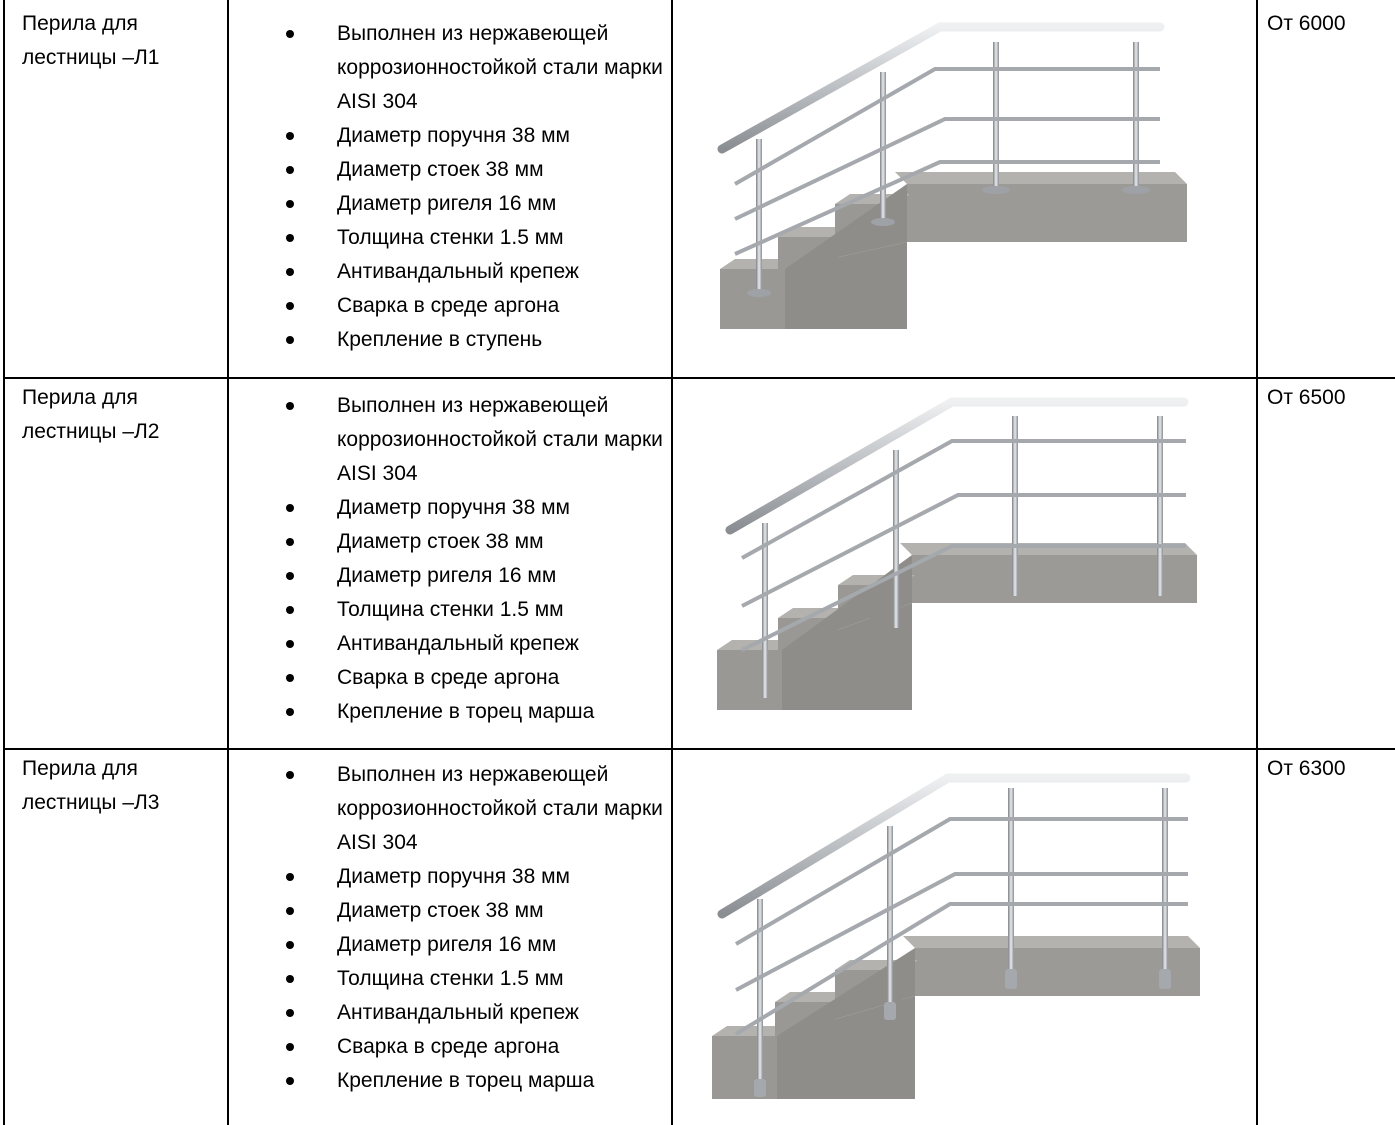 The height and width of the screenshot is (1125, 1395). I want to click on product-price: От 6300, so click(1306, 768).